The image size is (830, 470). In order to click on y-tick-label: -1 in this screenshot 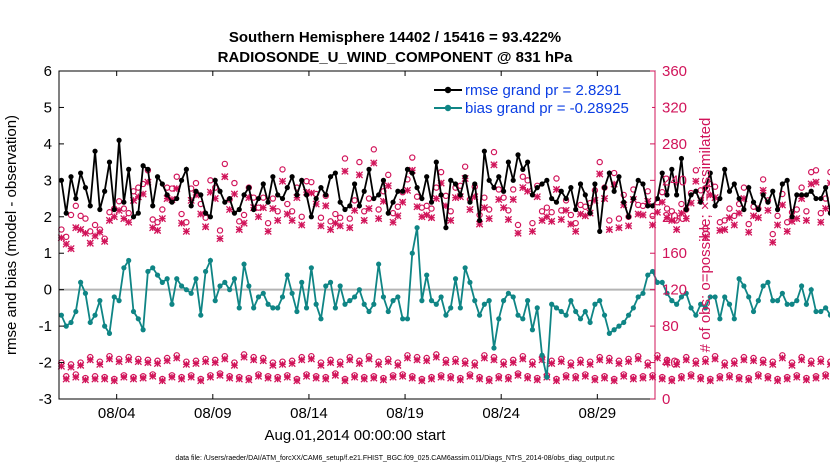, I will do `click(45, 326)`.